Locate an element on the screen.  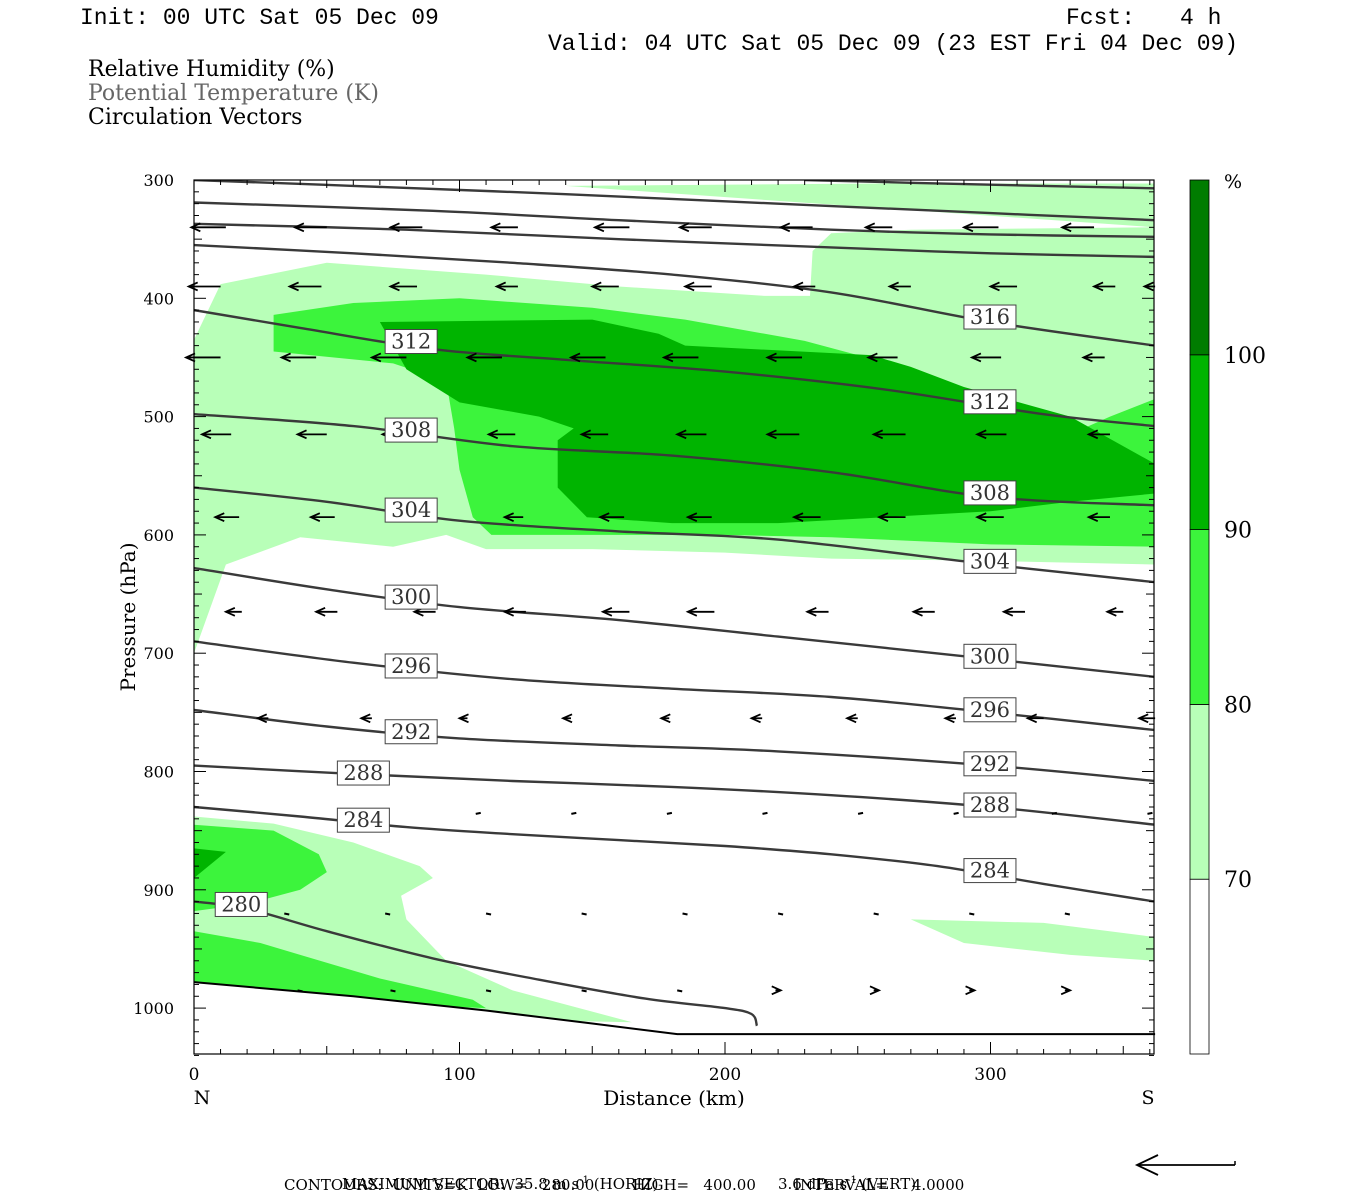
contour-label-284: 284 is located at coordinates (990, 871).